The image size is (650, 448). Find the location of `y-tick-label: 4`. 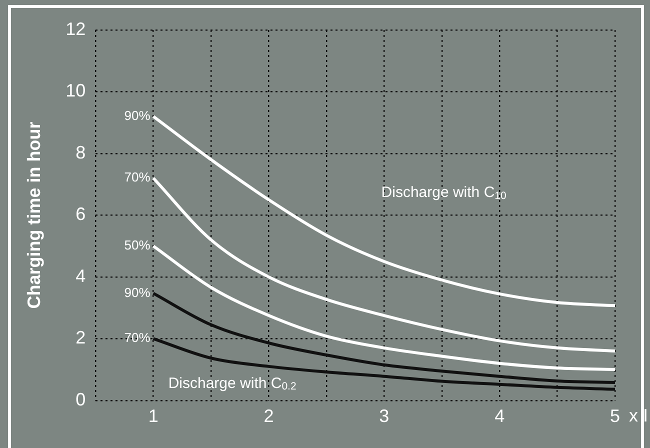

y-tick-label: 4 is located at coordinates (81, 276).